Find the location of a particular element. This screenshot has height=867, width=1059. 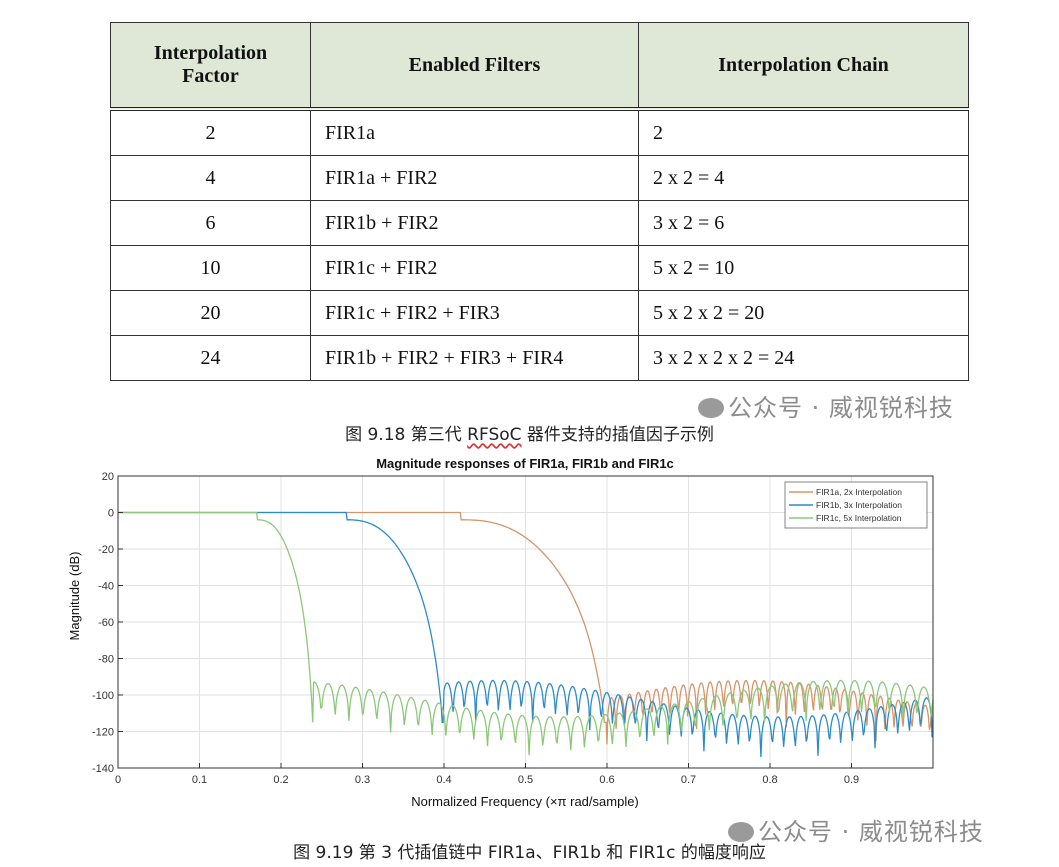

legend-entry: FIR1c, 5x Interpolation is located at coordinates (859, 518).